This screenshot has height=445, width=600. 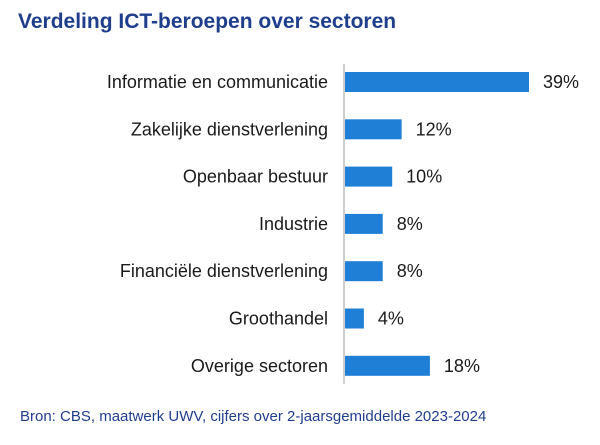 I want to click on category-label: Informatie en communicatie, so click(x=217, y=82).